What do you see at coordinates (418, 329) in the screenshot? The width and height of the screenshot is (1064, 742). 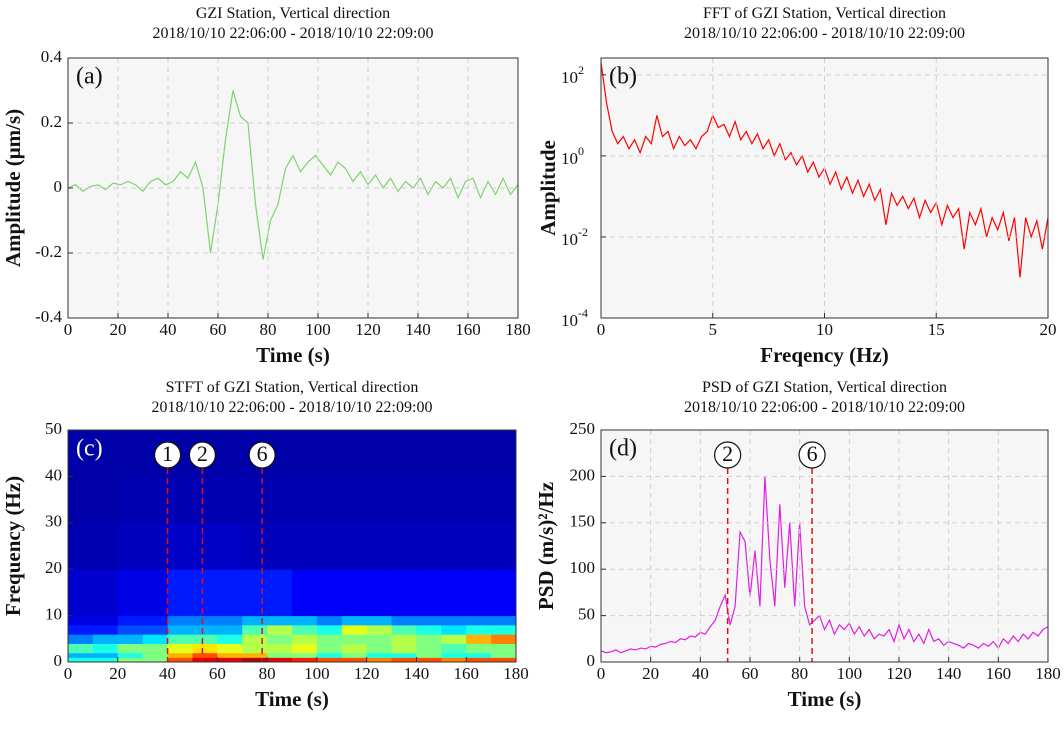 I see `x-tick-label: 140` at bounding box center [418, 329].